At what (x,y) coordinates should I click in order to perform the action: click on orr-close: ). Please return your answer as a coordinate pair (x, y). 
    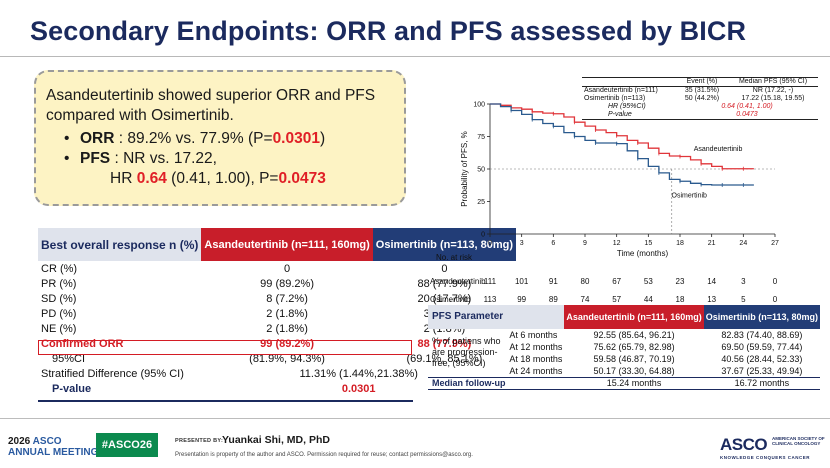
    Looking at the image, I should click on (322, 138).